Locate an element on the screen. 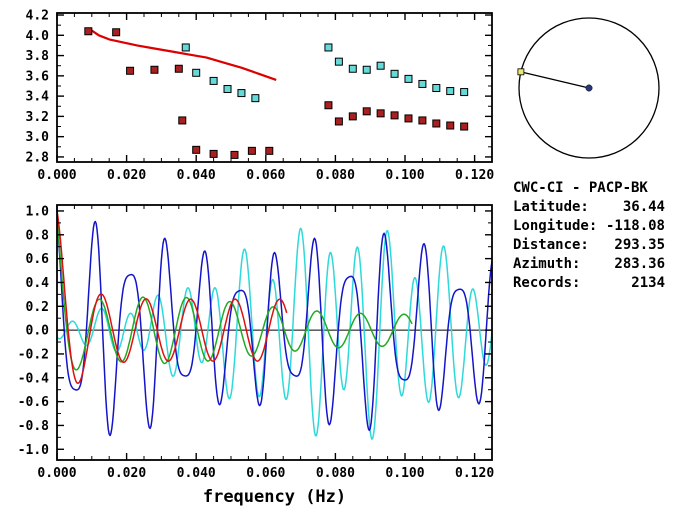 This screenshot has height=519, width=695. info-label: Longitude: is located at coordinates (555, 226).